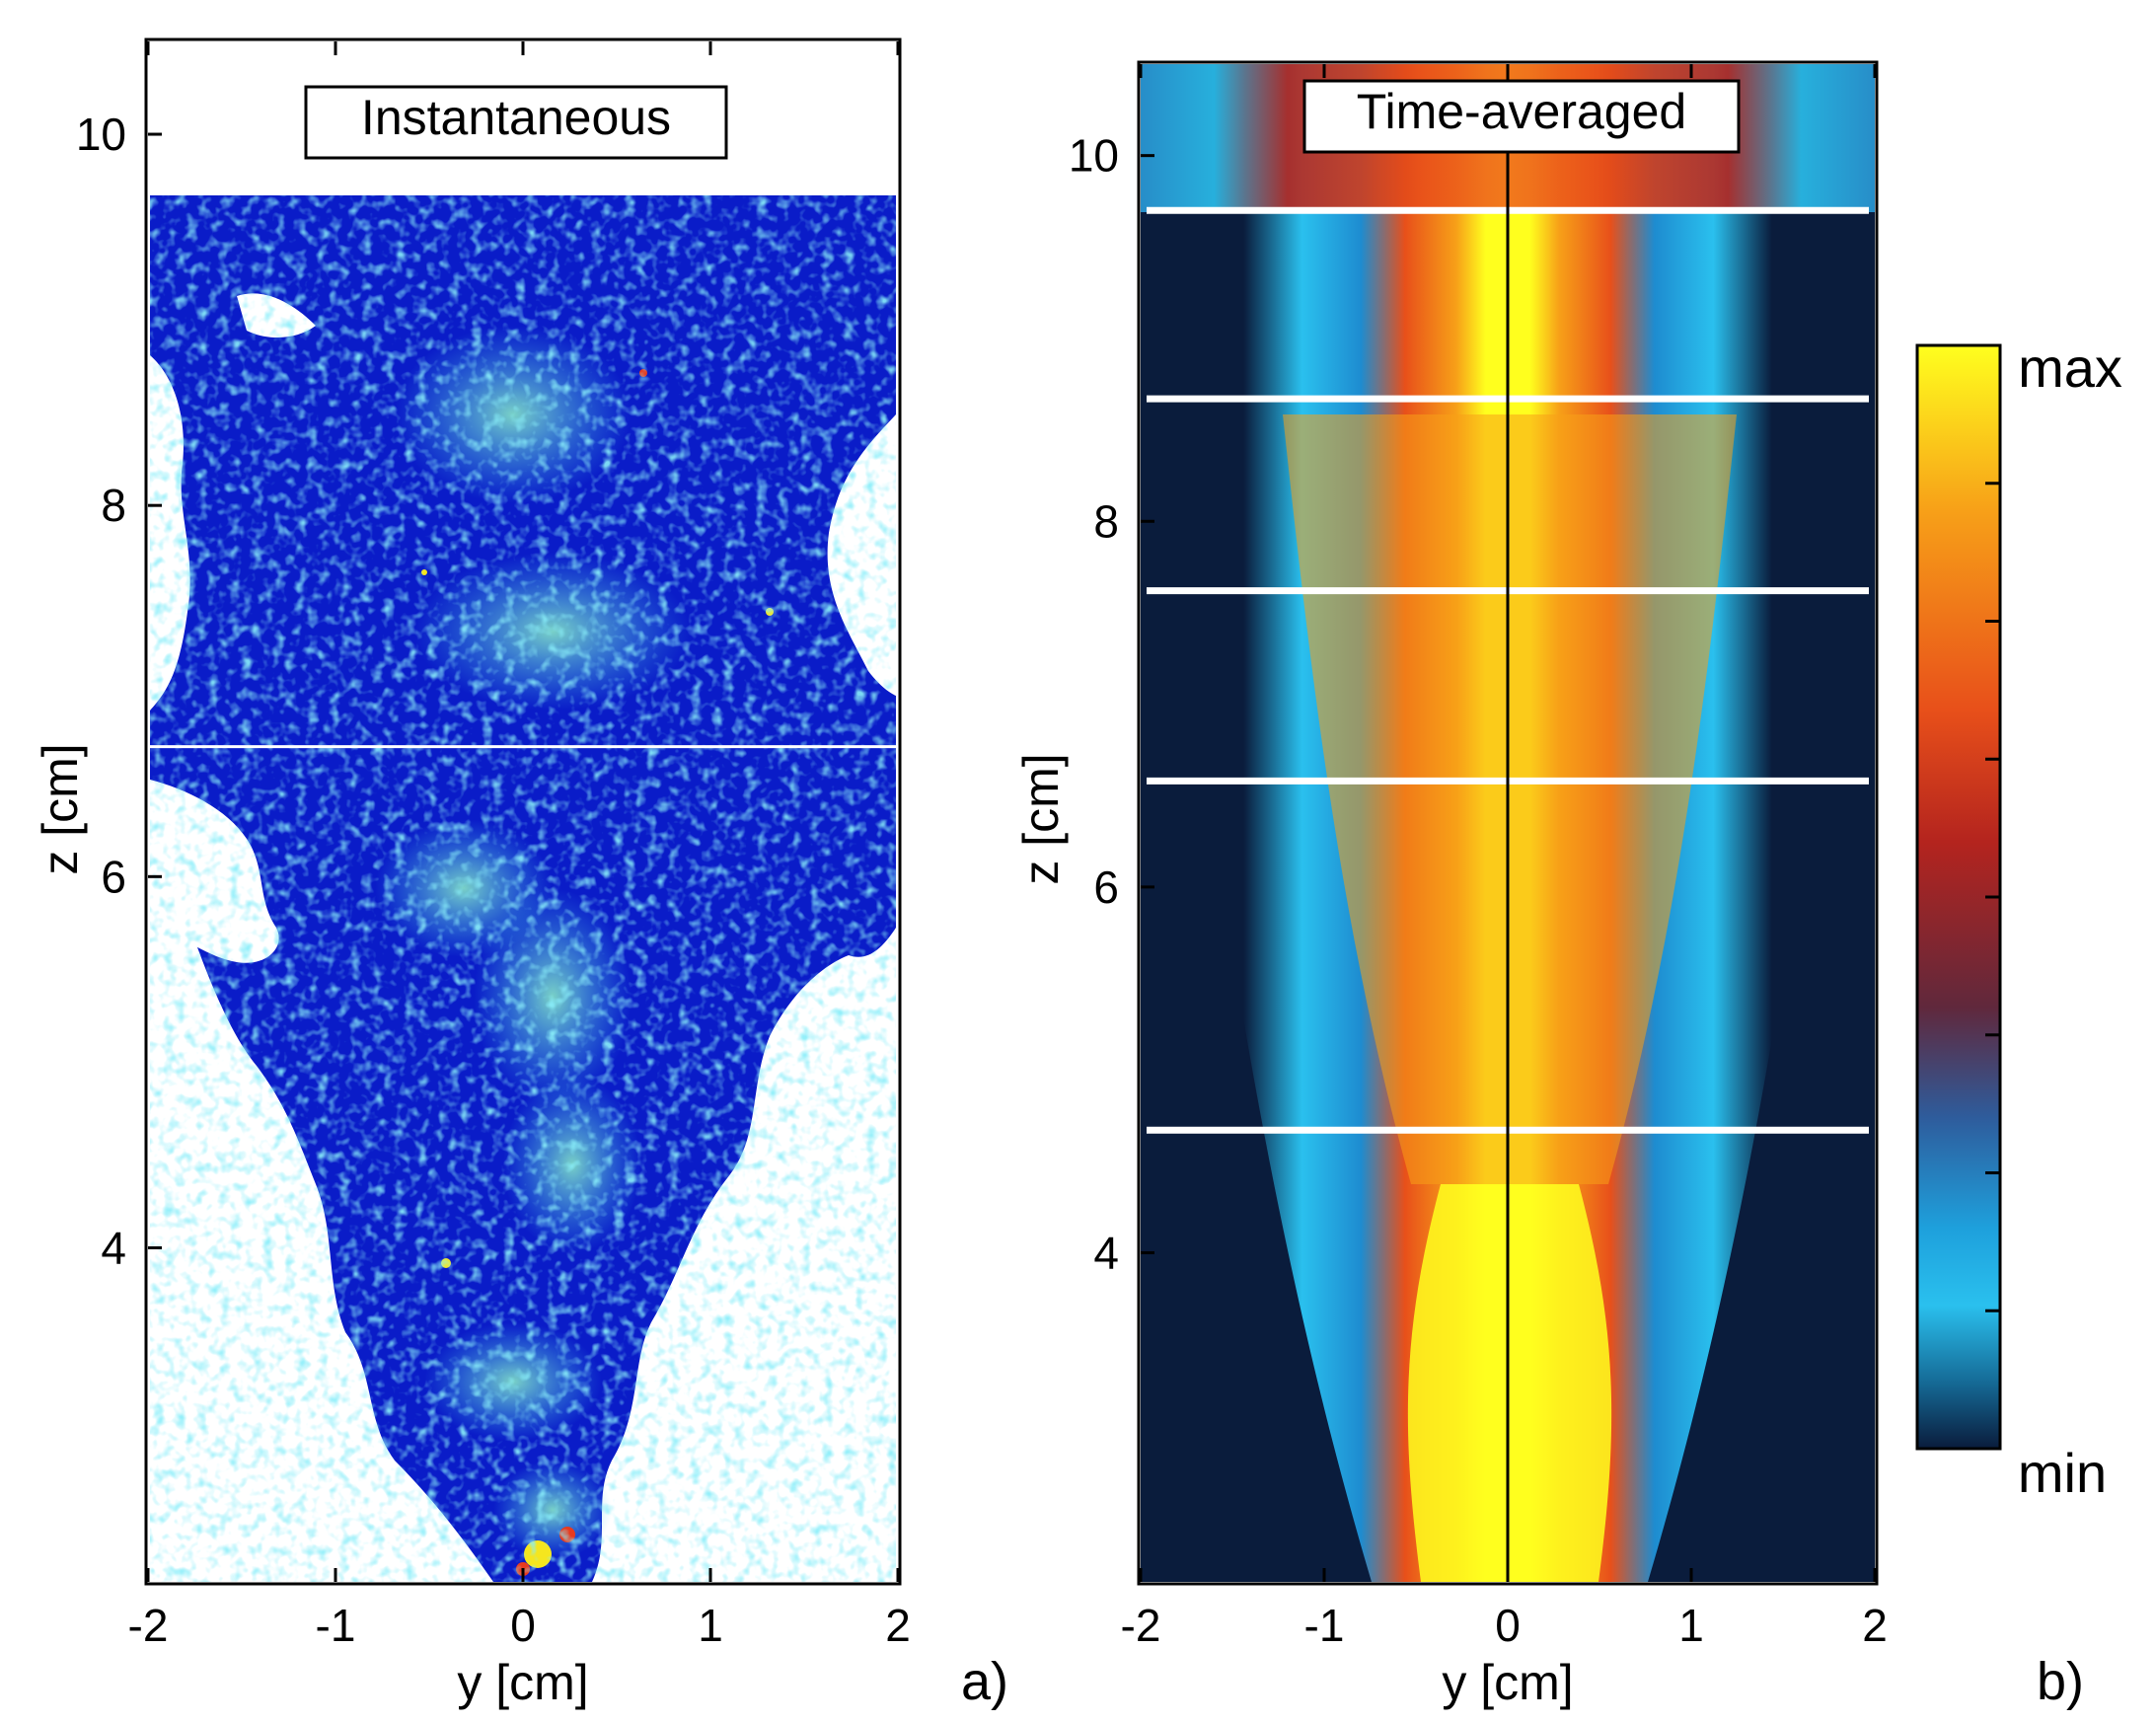 This screenshot has width=2156, height=1723. I want to click on panel-label: a), so click(984, 1681).